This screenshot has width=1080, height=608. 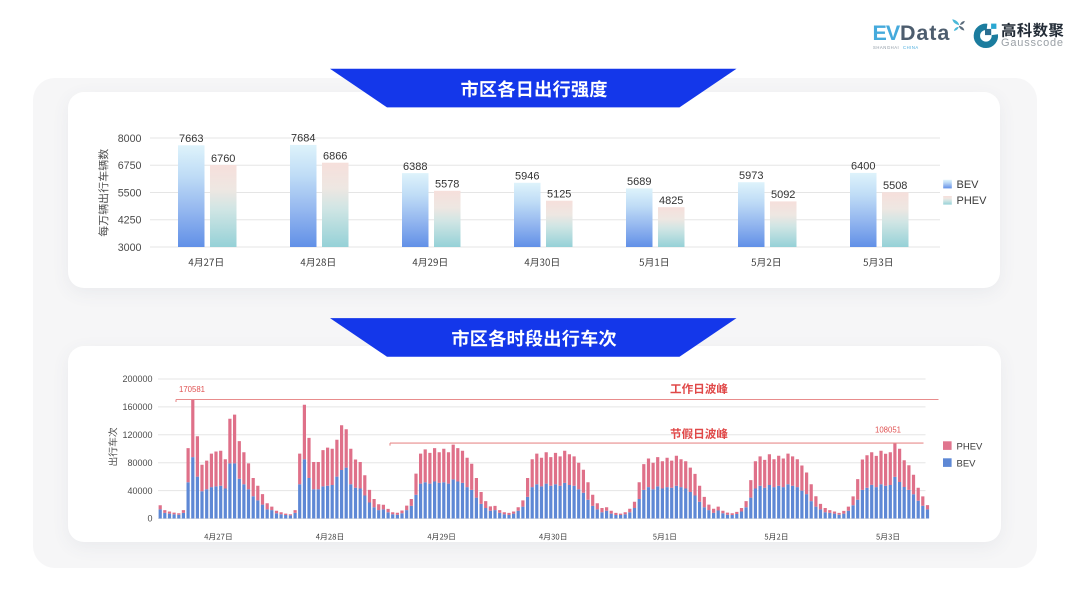 I want to click on svg-text: 80000, so click(x=139, y=463).